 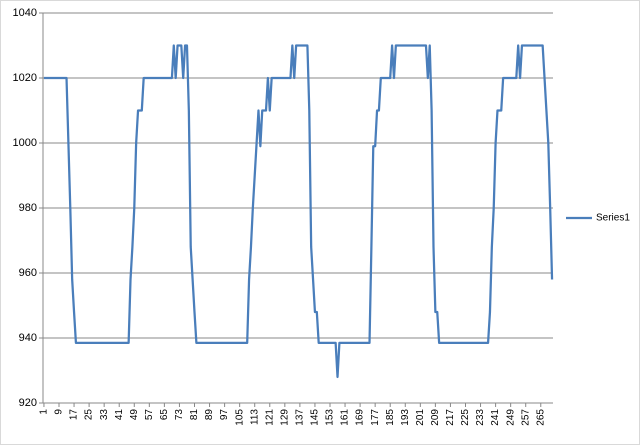 What do you see at coordinates (194, 415) in the screenshot?
I see `x-tick-label: 81` at bounding box center [194, 415].